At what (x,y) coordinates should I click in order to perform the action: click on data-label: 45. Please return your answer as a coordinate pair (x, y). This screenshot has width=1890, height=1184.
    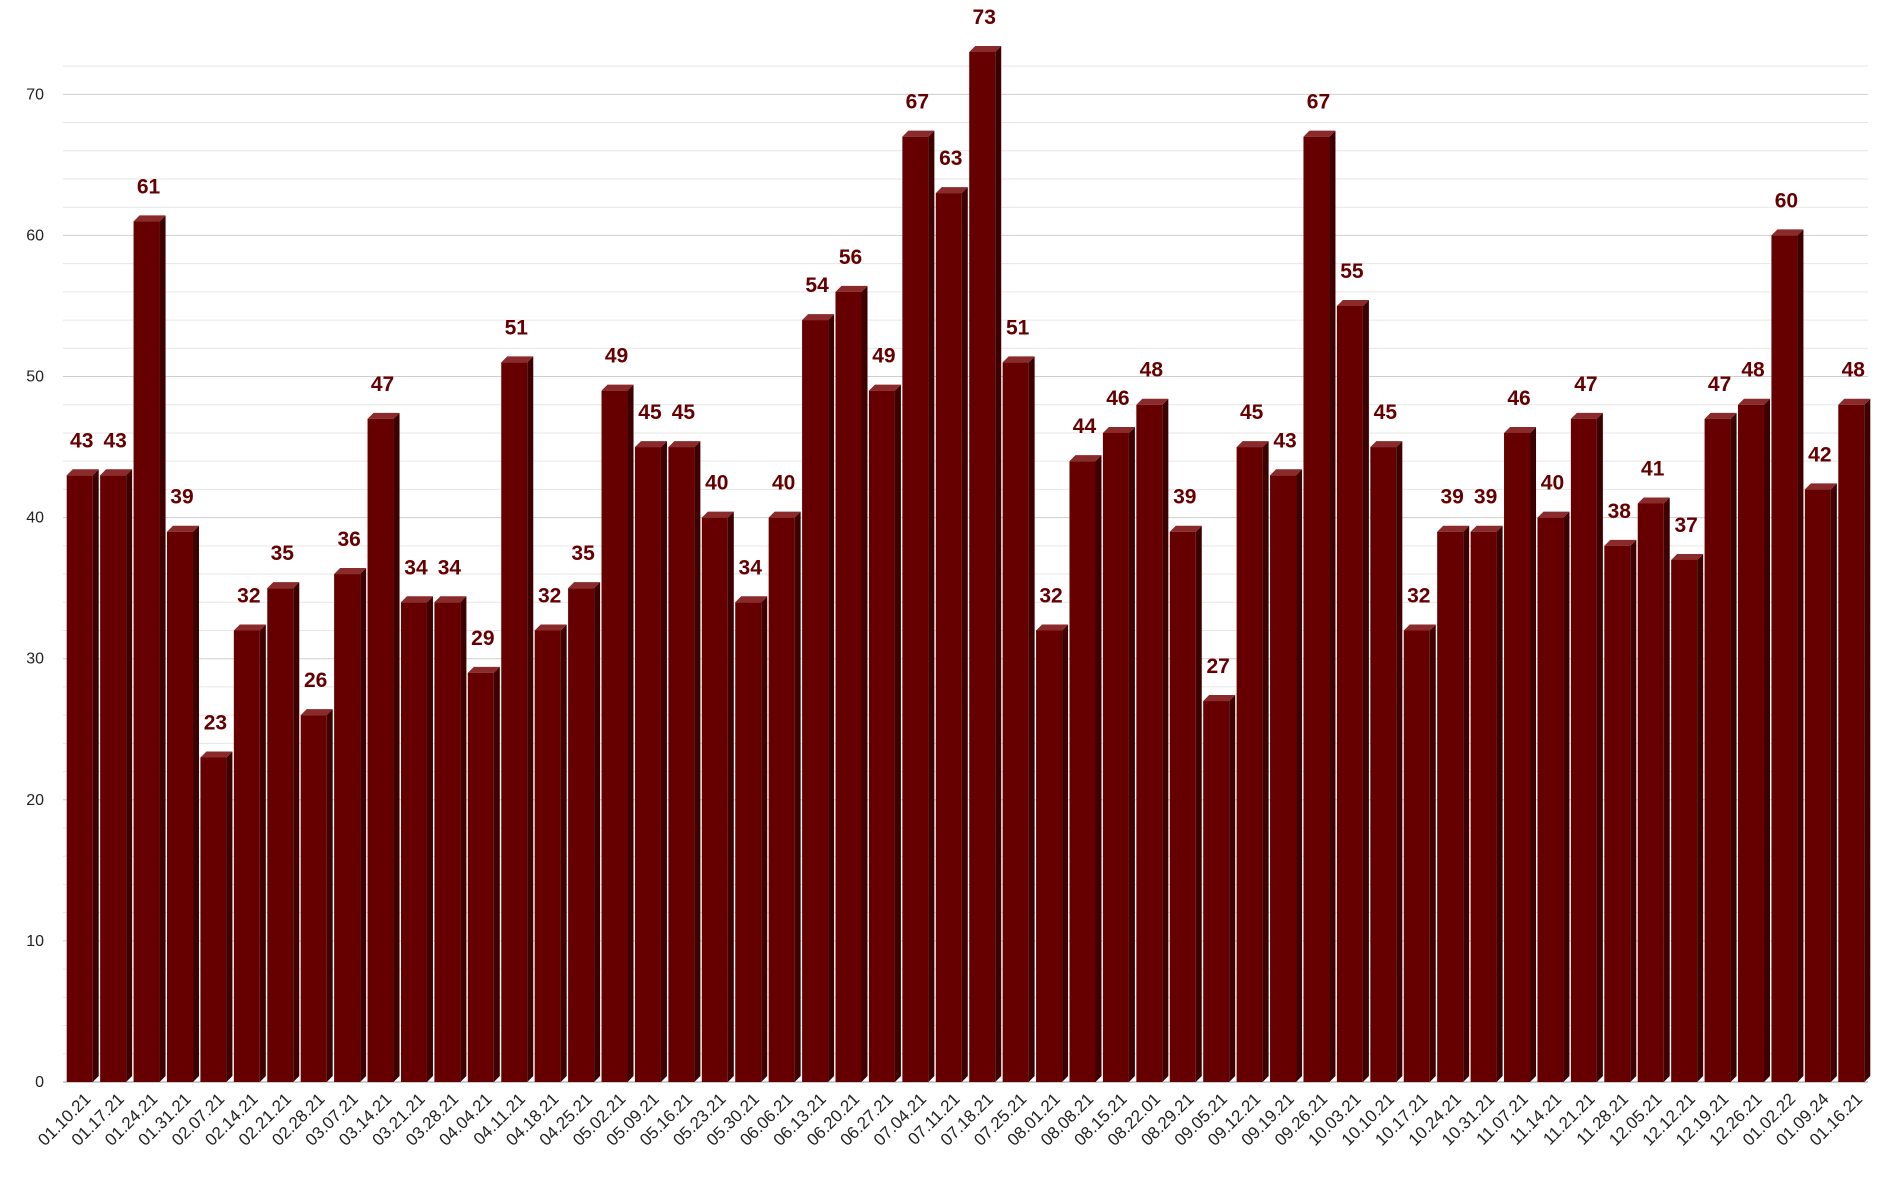
    Looking at the image, I should click on (684, 412).